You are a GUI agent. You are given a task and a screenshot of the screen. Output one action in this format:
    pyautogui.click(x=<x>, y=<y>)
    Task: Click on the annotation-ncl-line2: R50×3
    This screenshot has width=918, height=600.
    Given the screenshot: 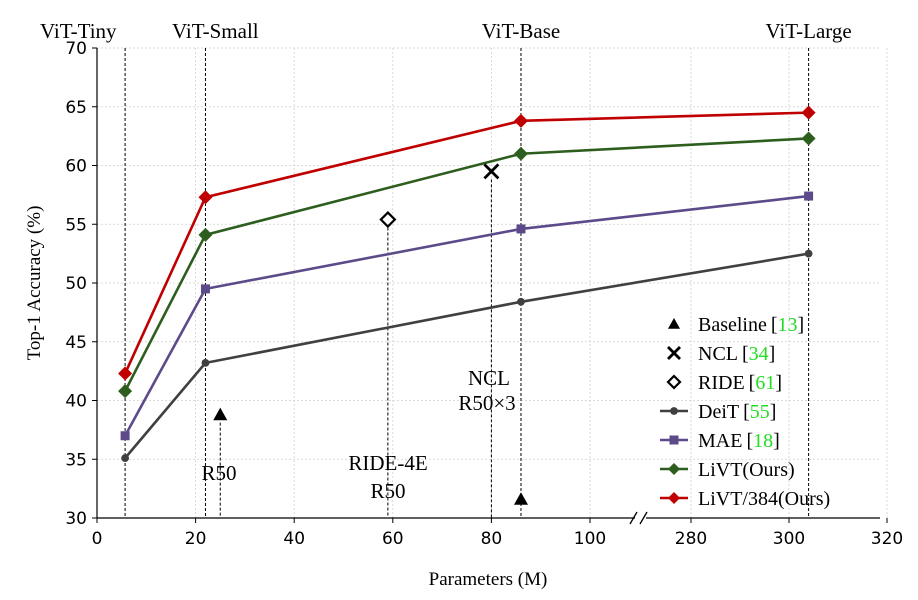 What is the action you would take?
    pyautogui.click(x=486, y=403)
    